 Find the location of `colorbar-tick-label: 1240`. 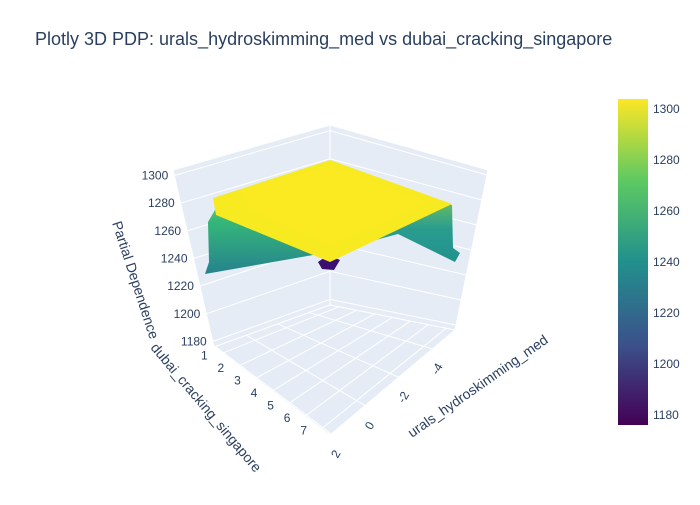

colorbar-tick-label: 1240 is located at coordinates (666, 262).